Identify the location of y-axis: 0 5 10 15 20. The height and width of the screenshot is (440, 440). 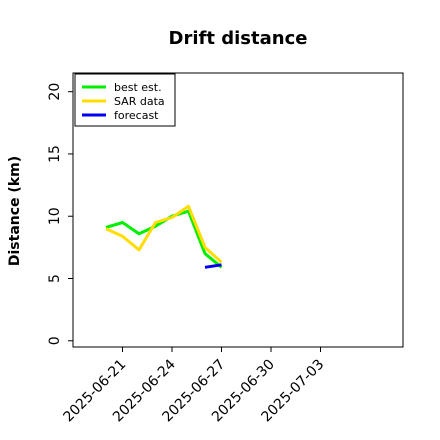
(60, 214).